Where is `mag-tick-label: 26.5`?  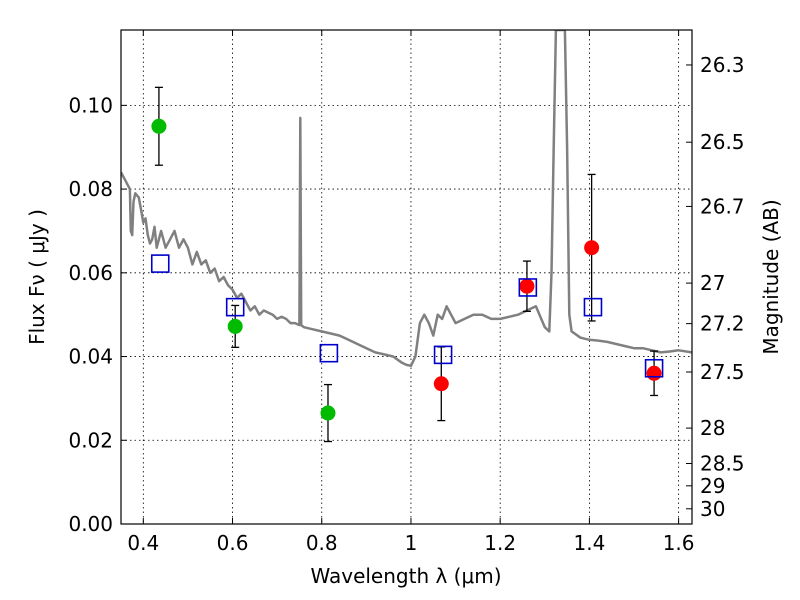 mag-tick-label: 26.5 is located at coordinates (722, 142).